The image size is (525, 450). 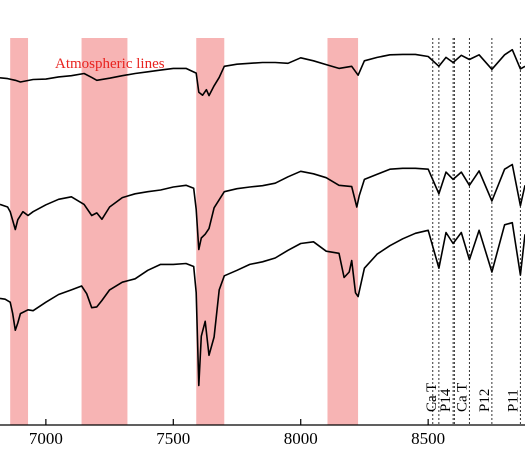 I want to click on spectral-line-label-1: P14, so click(x=446, y=400).